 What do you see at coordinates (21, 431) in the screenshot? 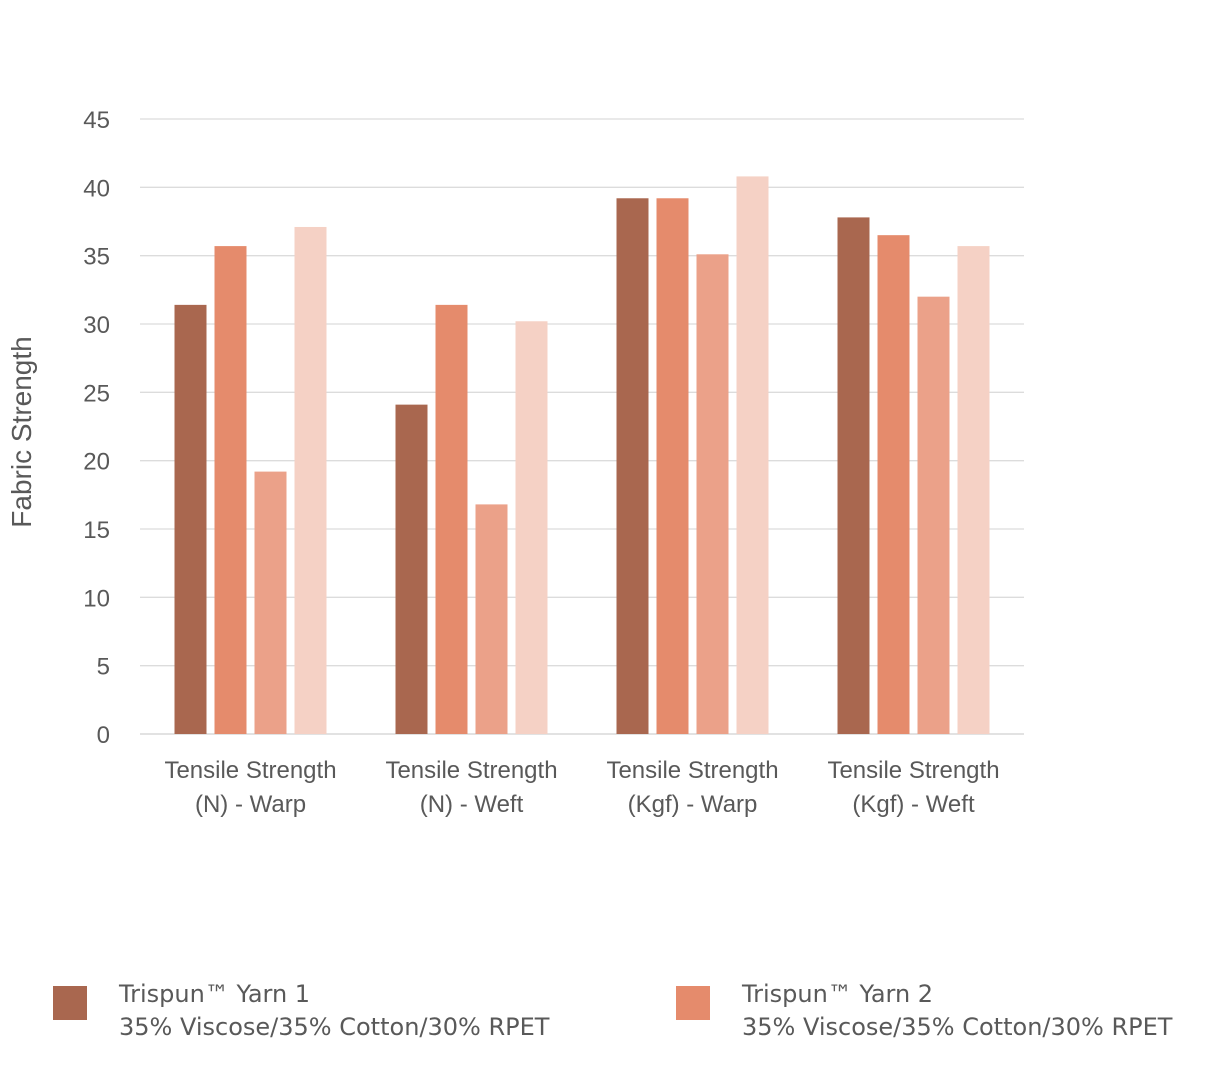
I see `y-axis-label: Fabric Strength` at bounding box center [21, 431].